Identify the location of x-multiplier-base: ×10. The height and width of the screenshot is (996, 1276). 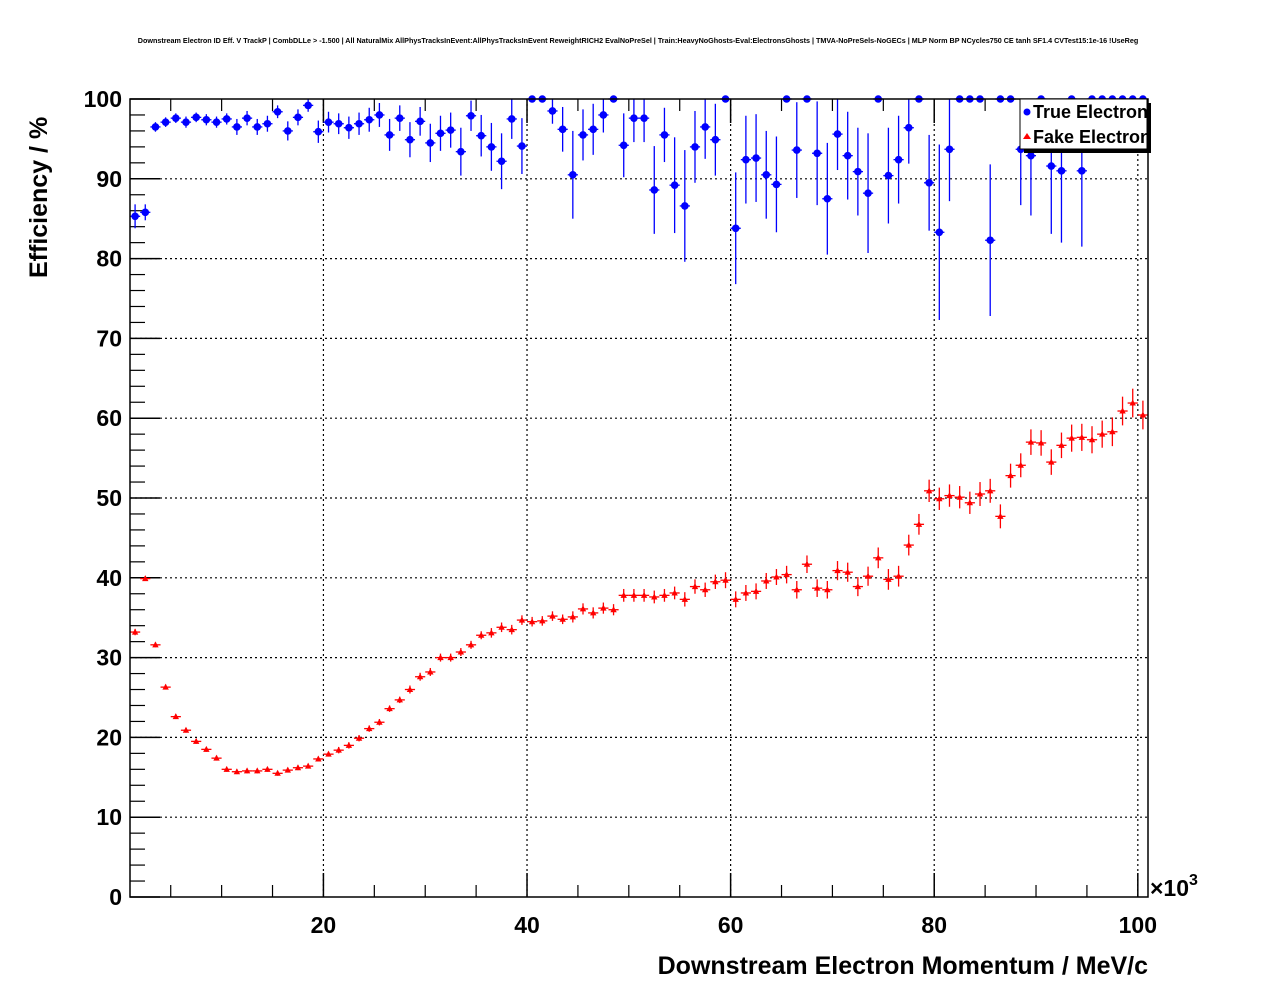
(1169, 888).